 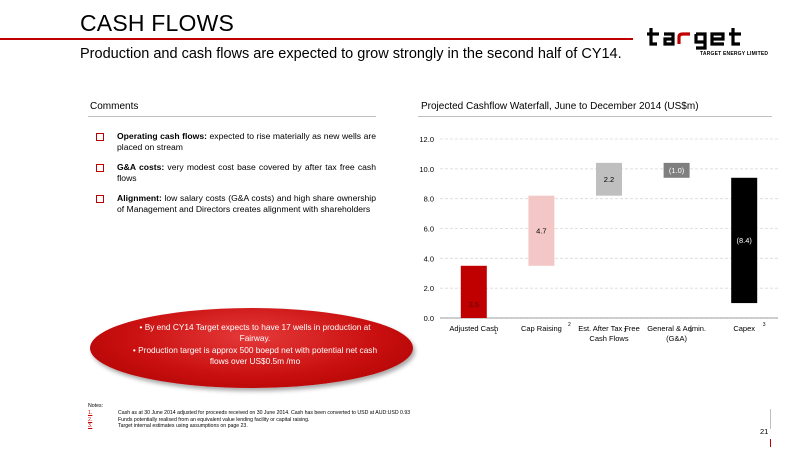 I want to click on x-tick-label: Cash Flows, so click(x=608, y=338).